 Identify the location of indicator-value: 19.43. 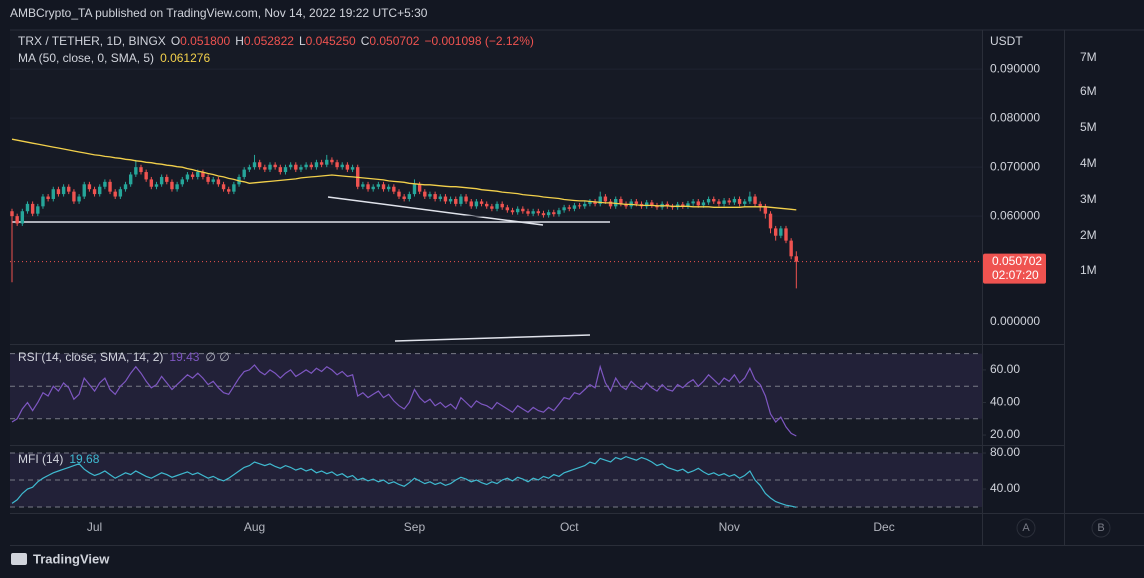
(184, 357).